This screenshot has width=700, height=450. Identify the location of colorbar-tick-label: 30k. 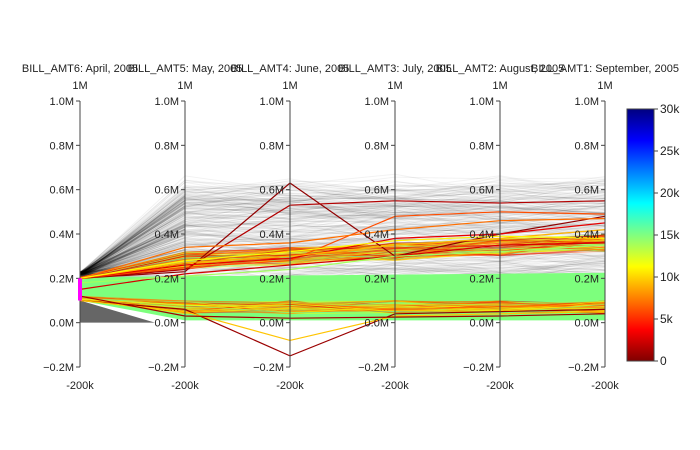
(670, 109).